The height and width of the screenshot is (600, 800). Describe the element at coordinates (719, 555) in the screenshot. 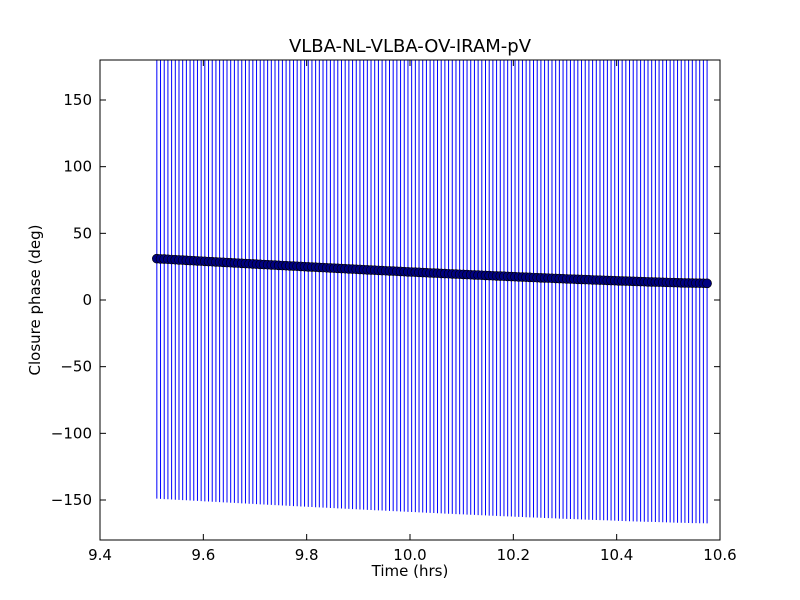

I see `x-tick-label: 10.6` at that location.